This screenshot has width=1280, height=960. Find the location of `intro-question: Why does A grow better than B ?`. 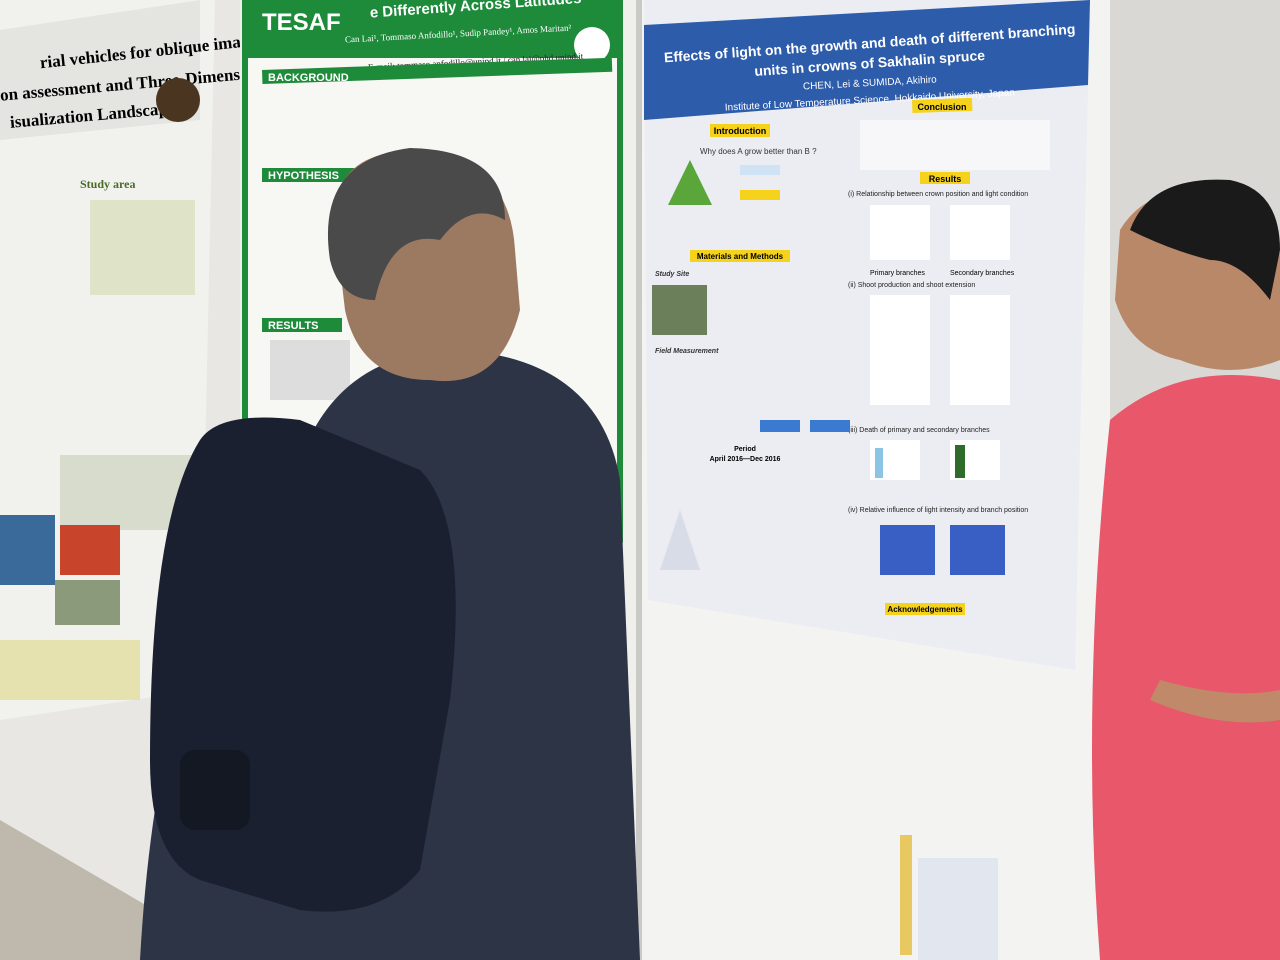

intro-question: Why does A grow better than B ? is located at coordinates (758, 151).